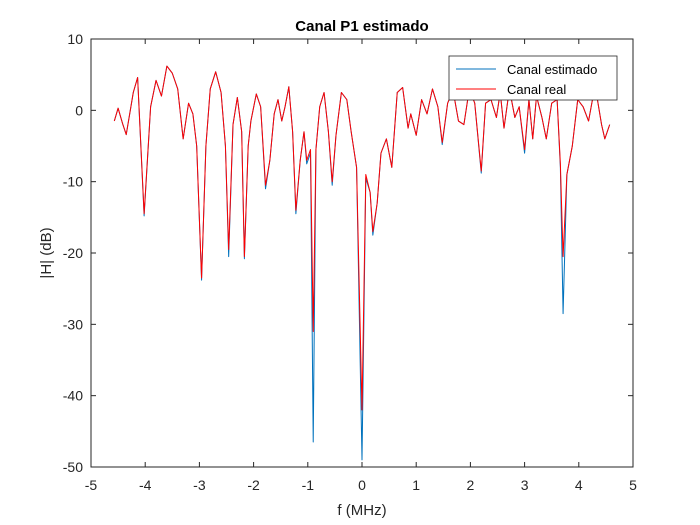  What do you see at coordinates (199, 485) in the screenshot?
I see `x-tick-label: -3` at bounding box center [199, 485].